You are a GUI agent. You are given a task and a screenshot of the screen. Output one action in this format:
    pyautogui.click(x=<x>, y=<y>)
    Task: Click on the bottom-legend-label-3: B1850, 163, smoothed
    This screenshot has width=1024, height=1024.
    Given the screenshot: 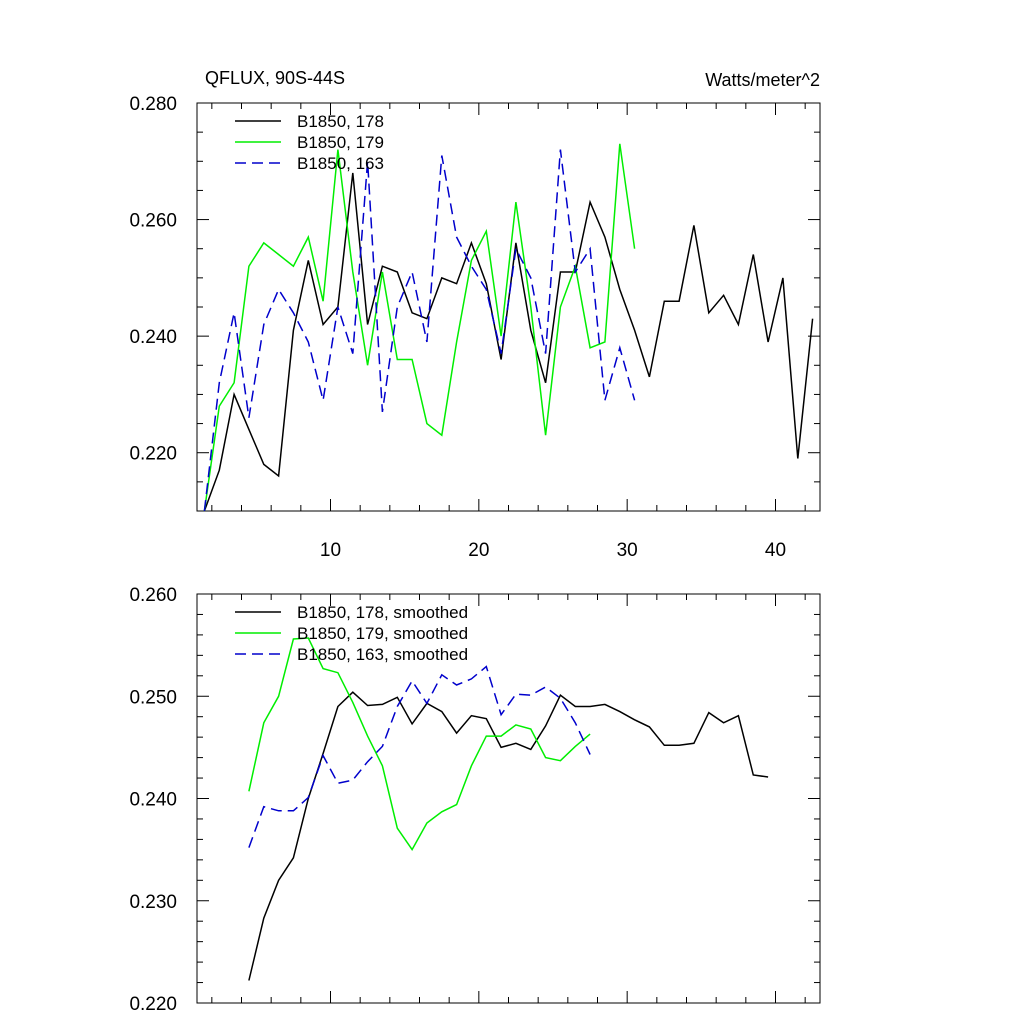 What is the action you would take?
    pyautogui.click(x=382, y=654)
    